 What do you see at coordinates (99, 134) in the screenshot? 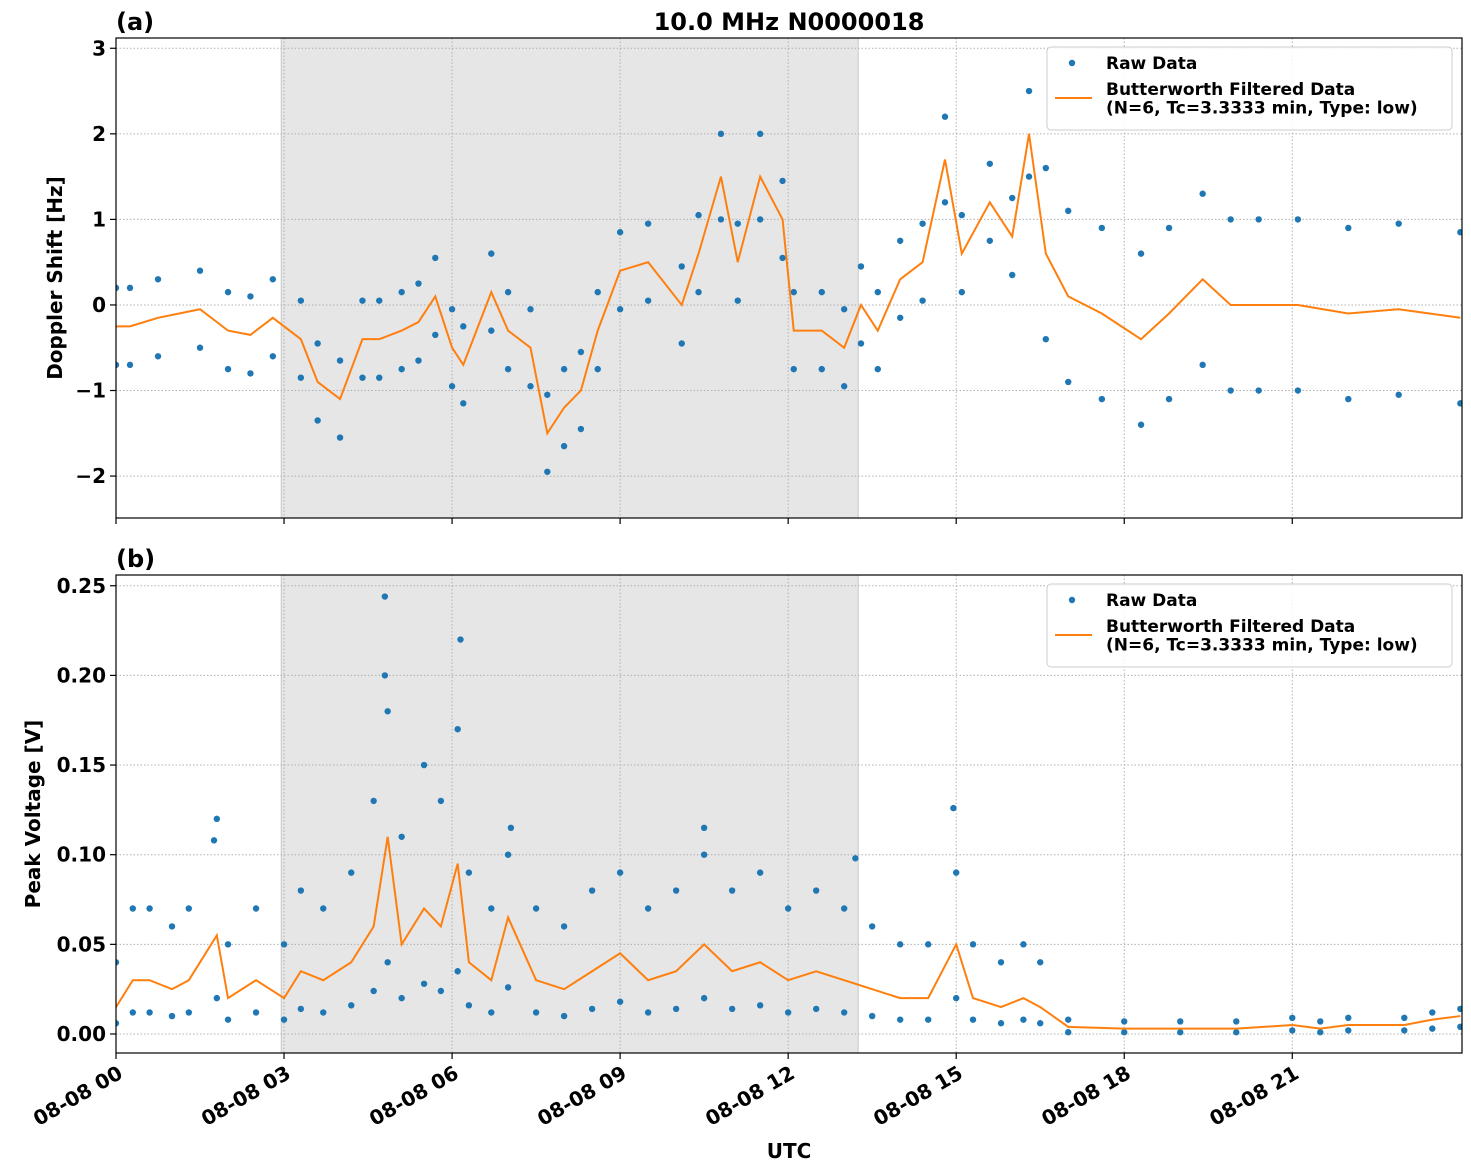
I see `y-tick-label: 2` at bounding box center [99, 134].